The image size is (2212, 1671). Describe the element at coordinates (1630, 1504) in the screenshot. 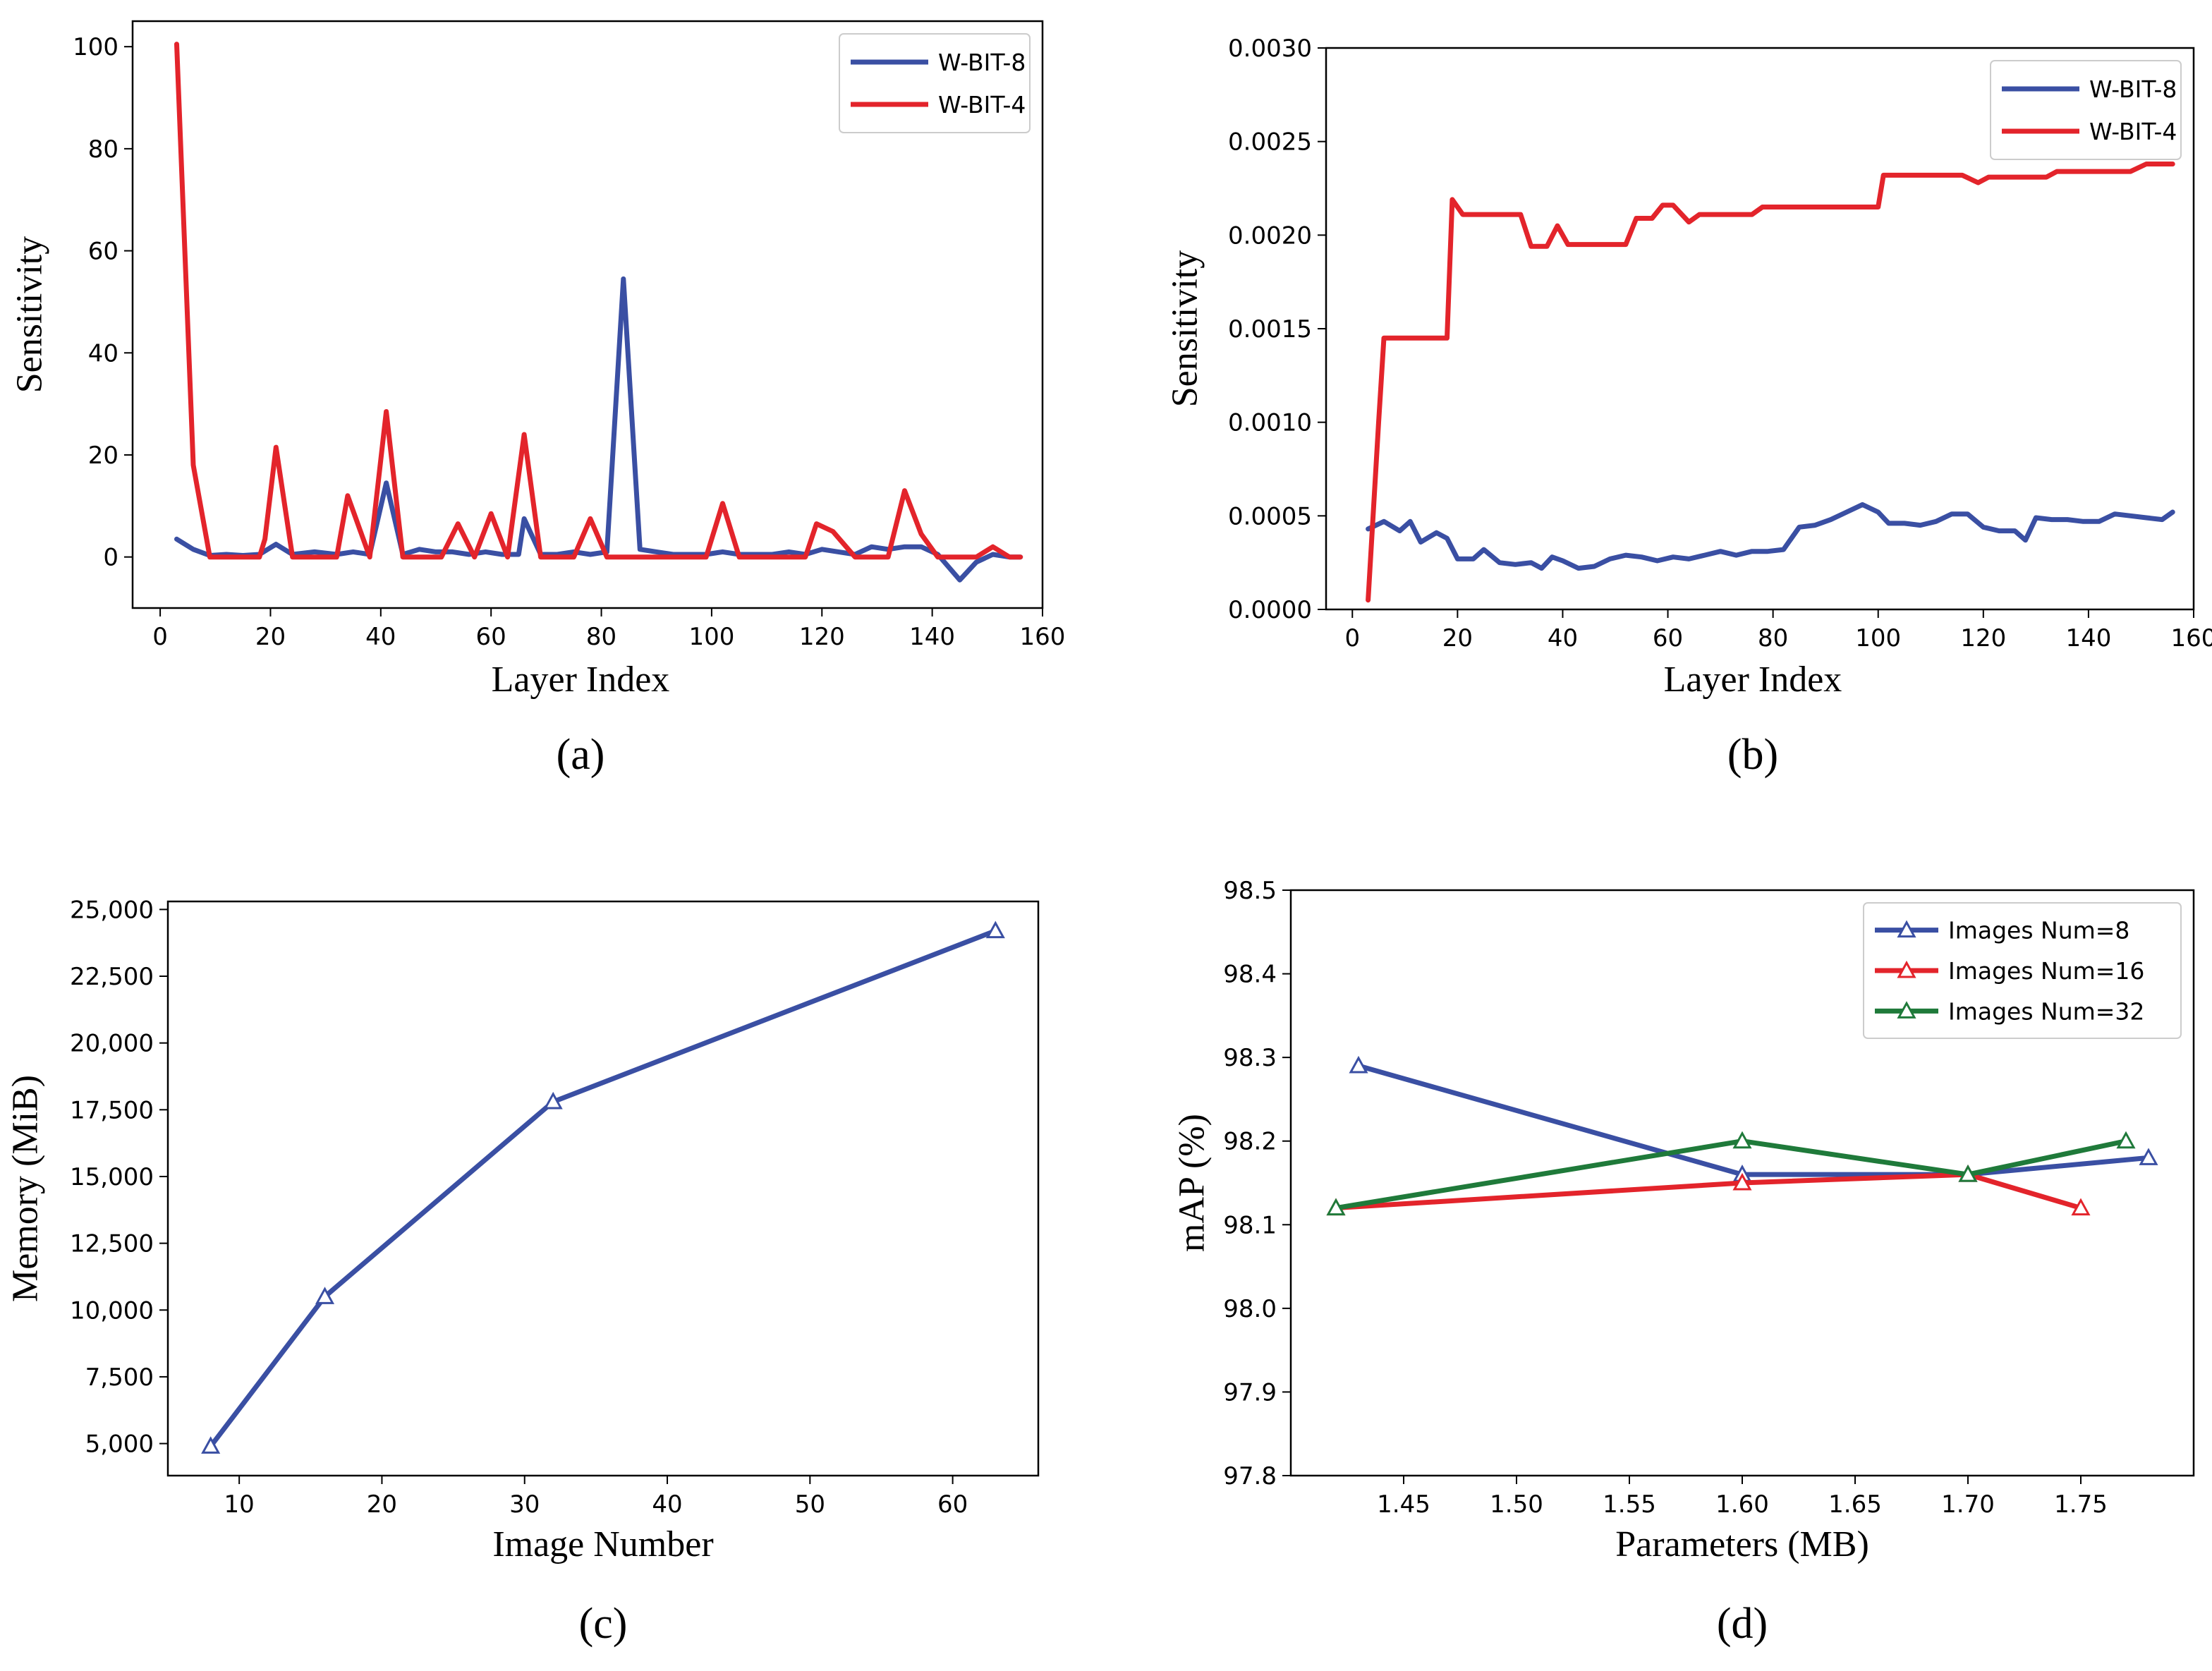

I see `x-tick-label: 1.55` at that location.